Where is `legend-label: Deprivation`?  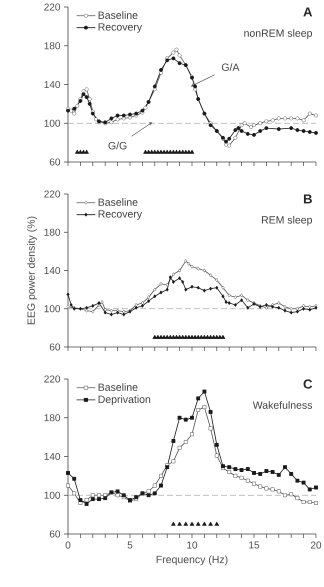 legend-label: Deprivation is located at coordinates (124, 400).